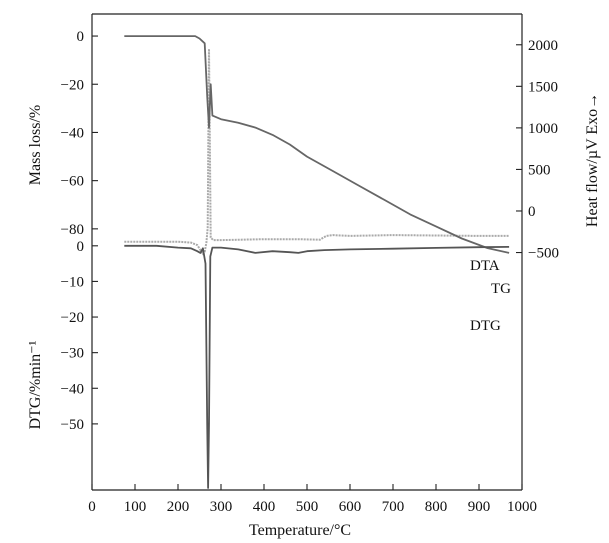 The height and width of the screenshot is (543, 609). Describe the element at coordinates (72, 230) in the screenshot. I see `mass-loss-tick-label: −80` at that location.